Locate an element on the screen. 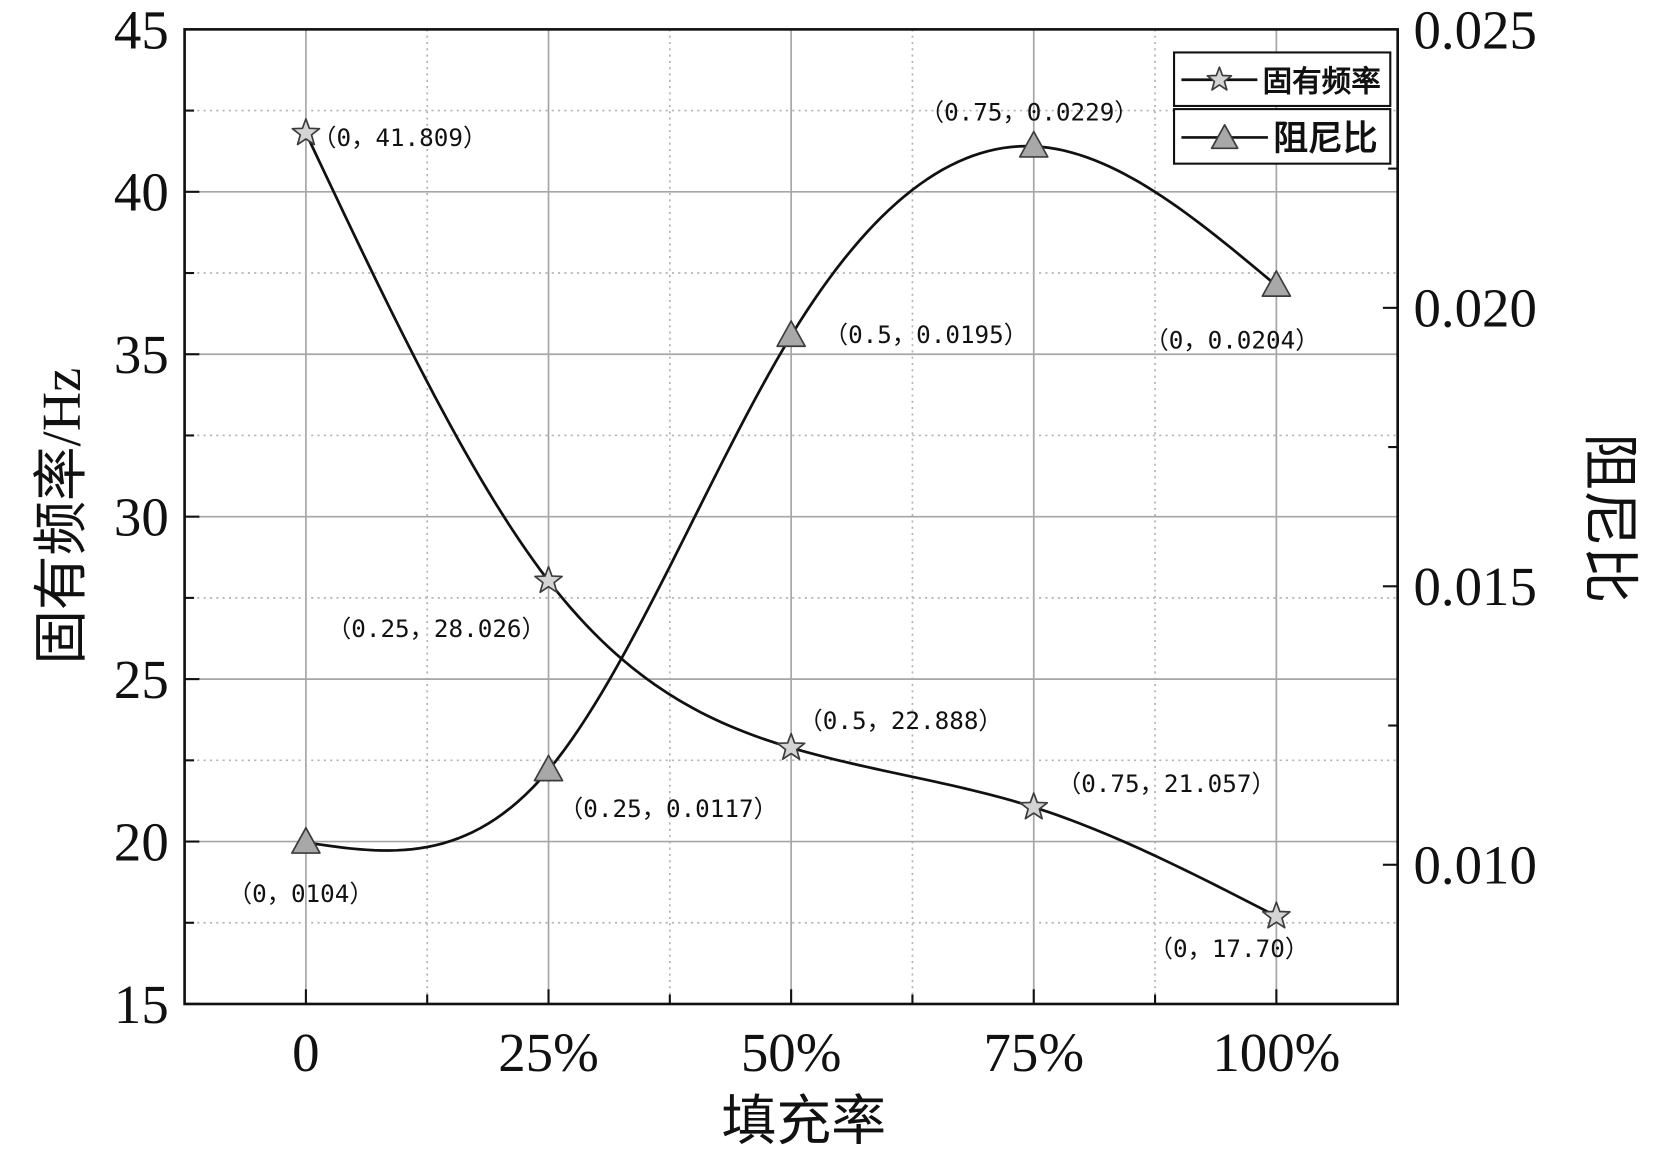 This screenshot has height=1154, width=1654. star-icon is located at coordinates (1219, 78).